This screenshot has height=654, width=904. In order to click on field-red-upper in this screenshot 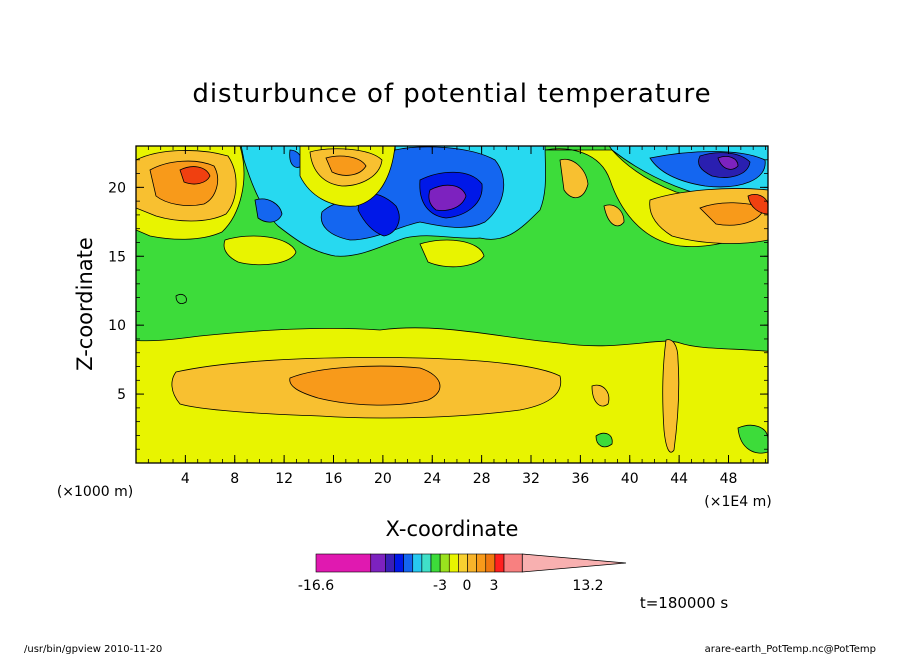, I will do `click(195, 175)`.